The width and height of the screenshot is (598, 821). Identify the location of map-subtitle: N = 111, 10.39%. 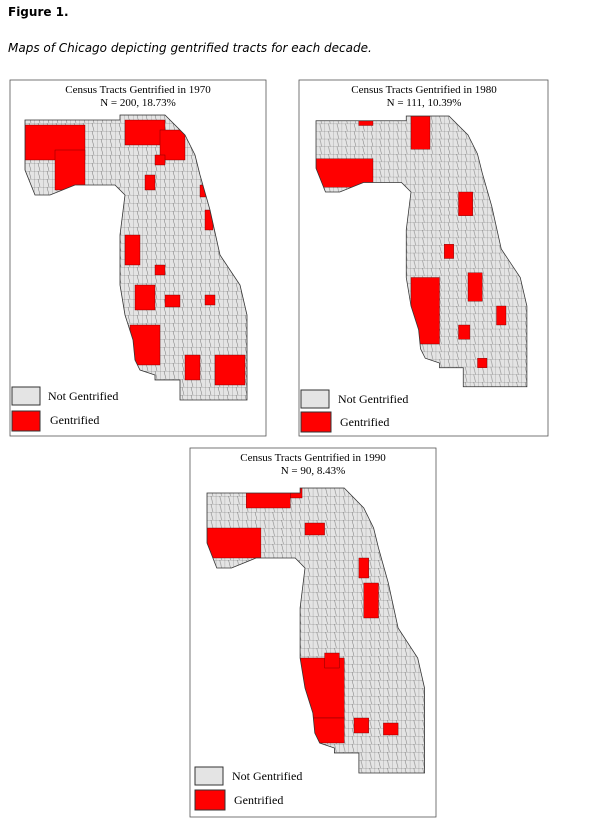
(424, 103).